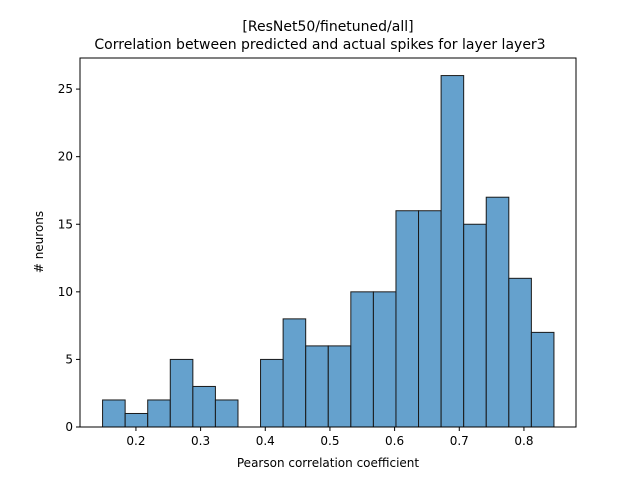 The image size is (640, 480). Describe the element at coordinates (135, 441) in the screenshot. I see `x-tick-label: 0.2` at that location.